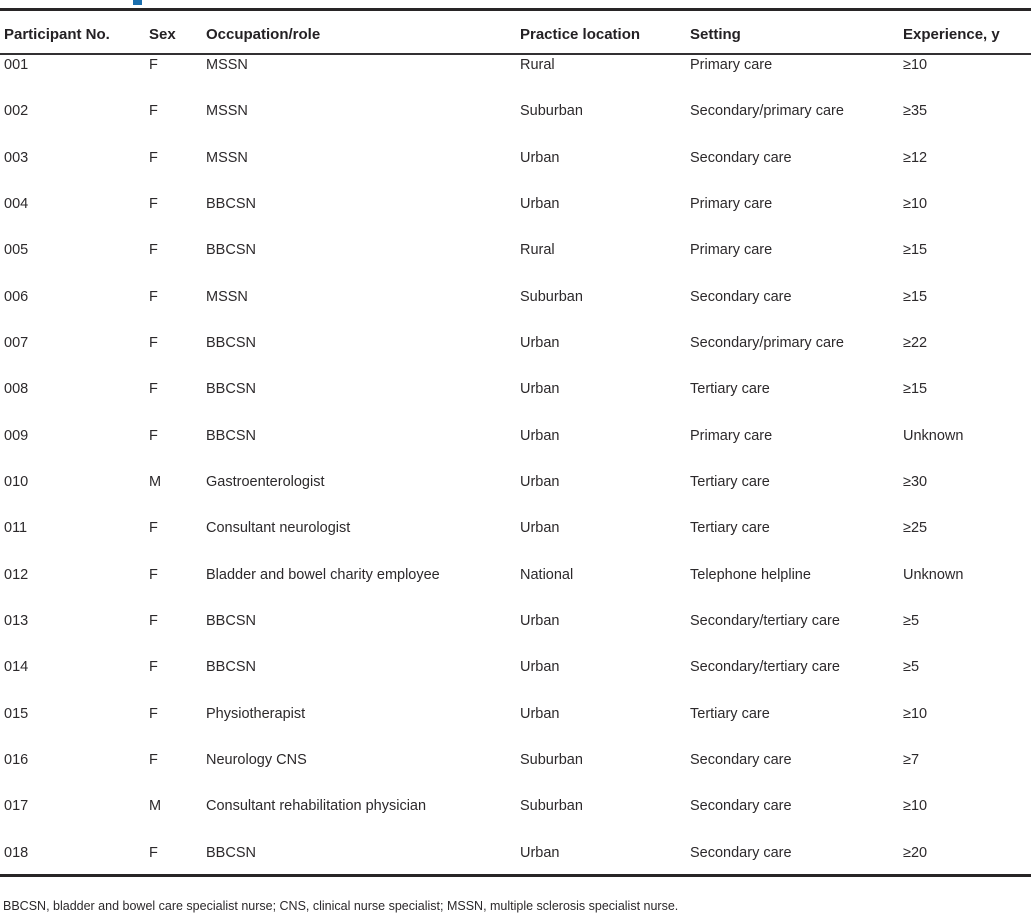 The height and width of the screenshot is (922, 1033). Describe the element at coordinates (547, 574) in the screenshot. I see `cell-practice-location: National` at that location.